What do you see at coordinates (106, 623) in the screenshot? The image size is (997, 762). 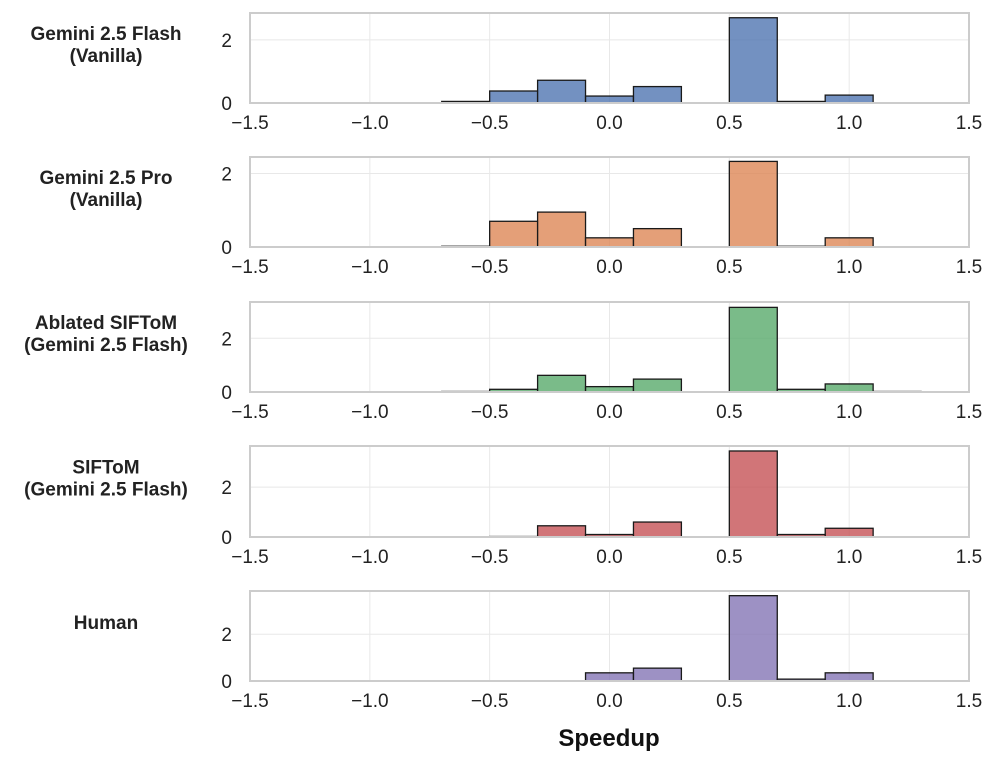 I see `row-label: Human` at bounding box center [106, 623].